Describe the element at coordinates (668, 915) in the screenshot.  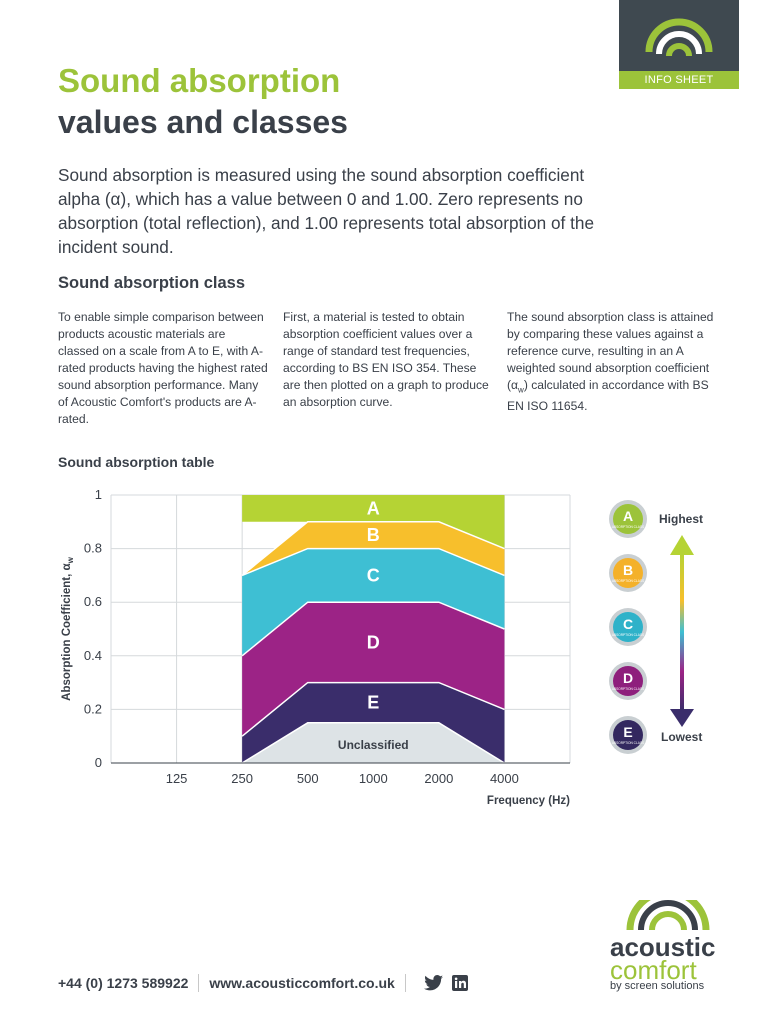
I see `acoustic-comfort-logo` at that location.